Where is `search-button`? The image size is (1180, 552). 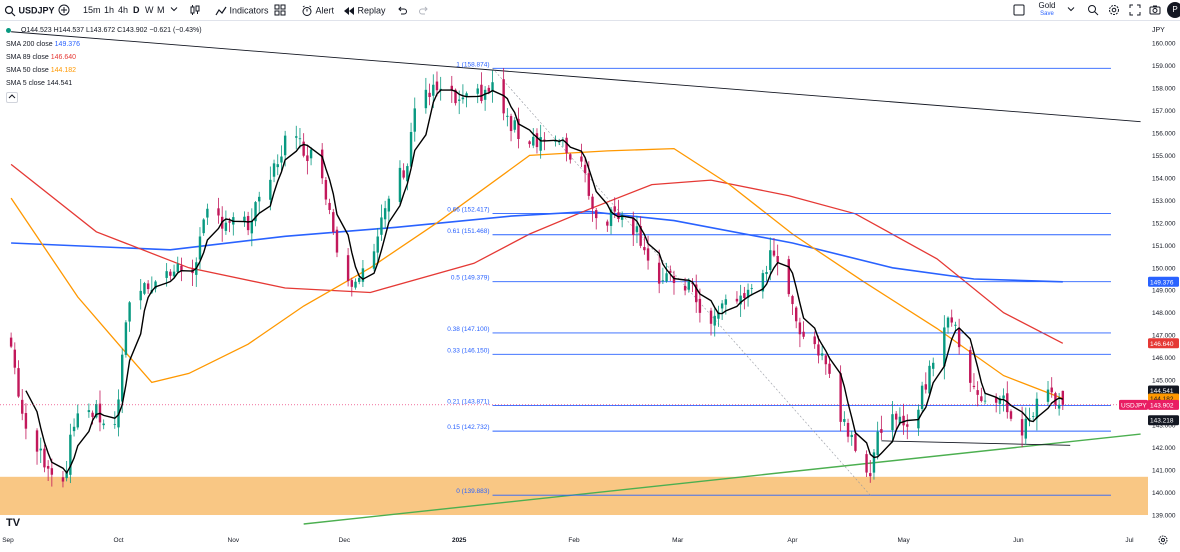 search-button is located at coordinates (1093, 10).